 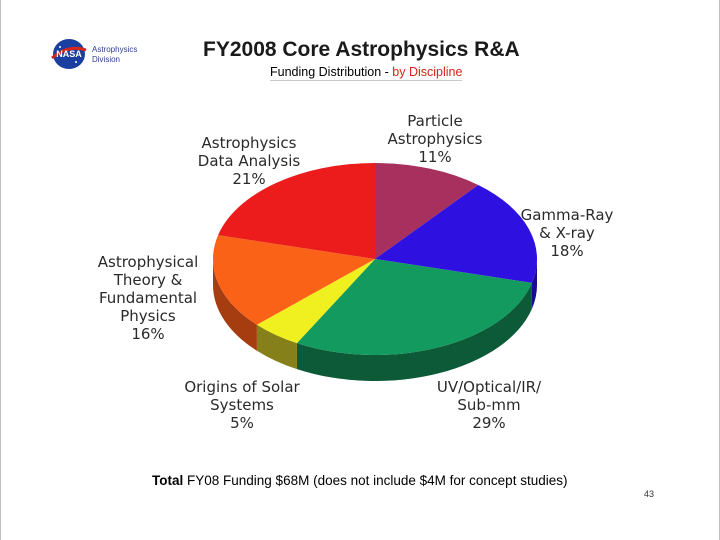 I want to click on slide-title: FY2008 Core Astrophysics R&A, so click(x=361, y=49).